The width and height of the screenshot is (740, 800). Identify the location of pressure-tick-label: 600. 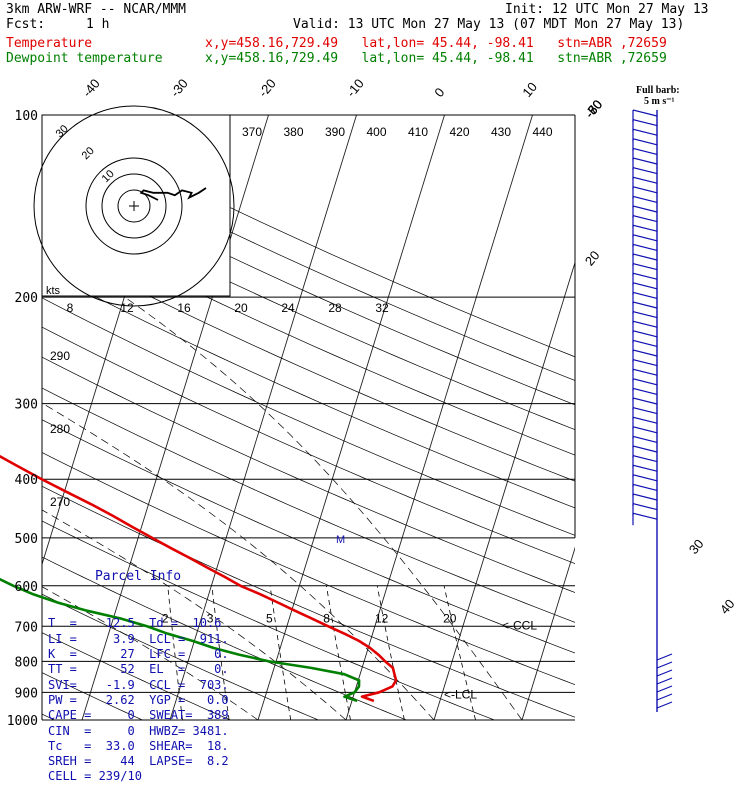
(26, 587).